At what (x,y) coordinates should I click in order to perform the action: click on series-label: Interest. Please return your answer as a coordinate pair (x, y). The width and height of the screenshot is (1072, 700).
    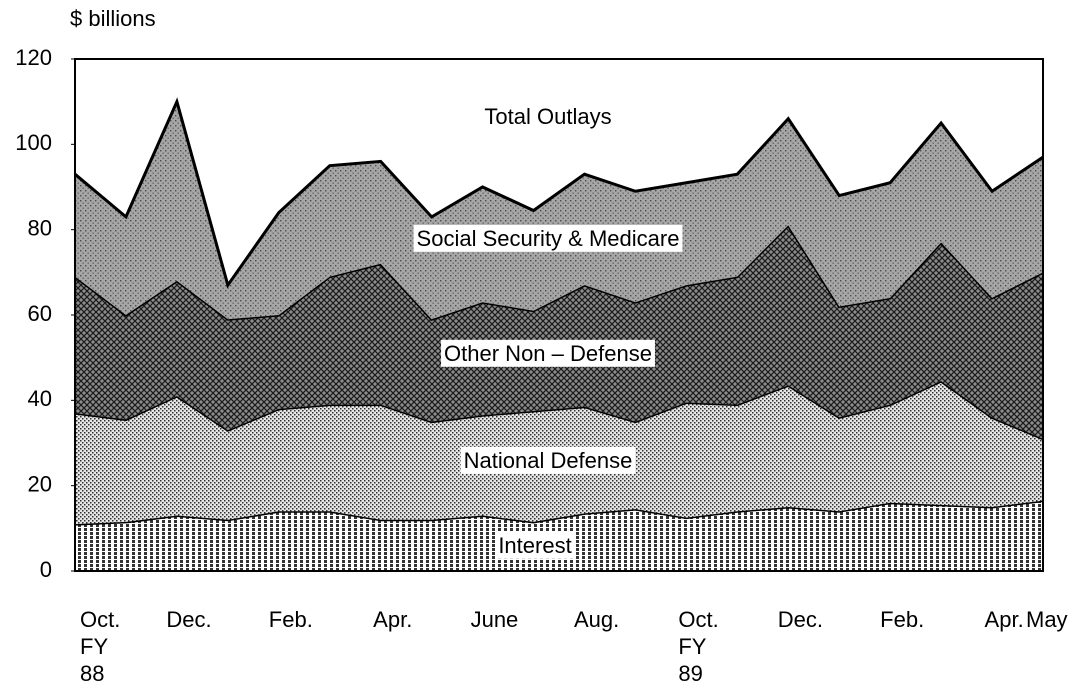
    Looking at the image, I should click on (534, 545).